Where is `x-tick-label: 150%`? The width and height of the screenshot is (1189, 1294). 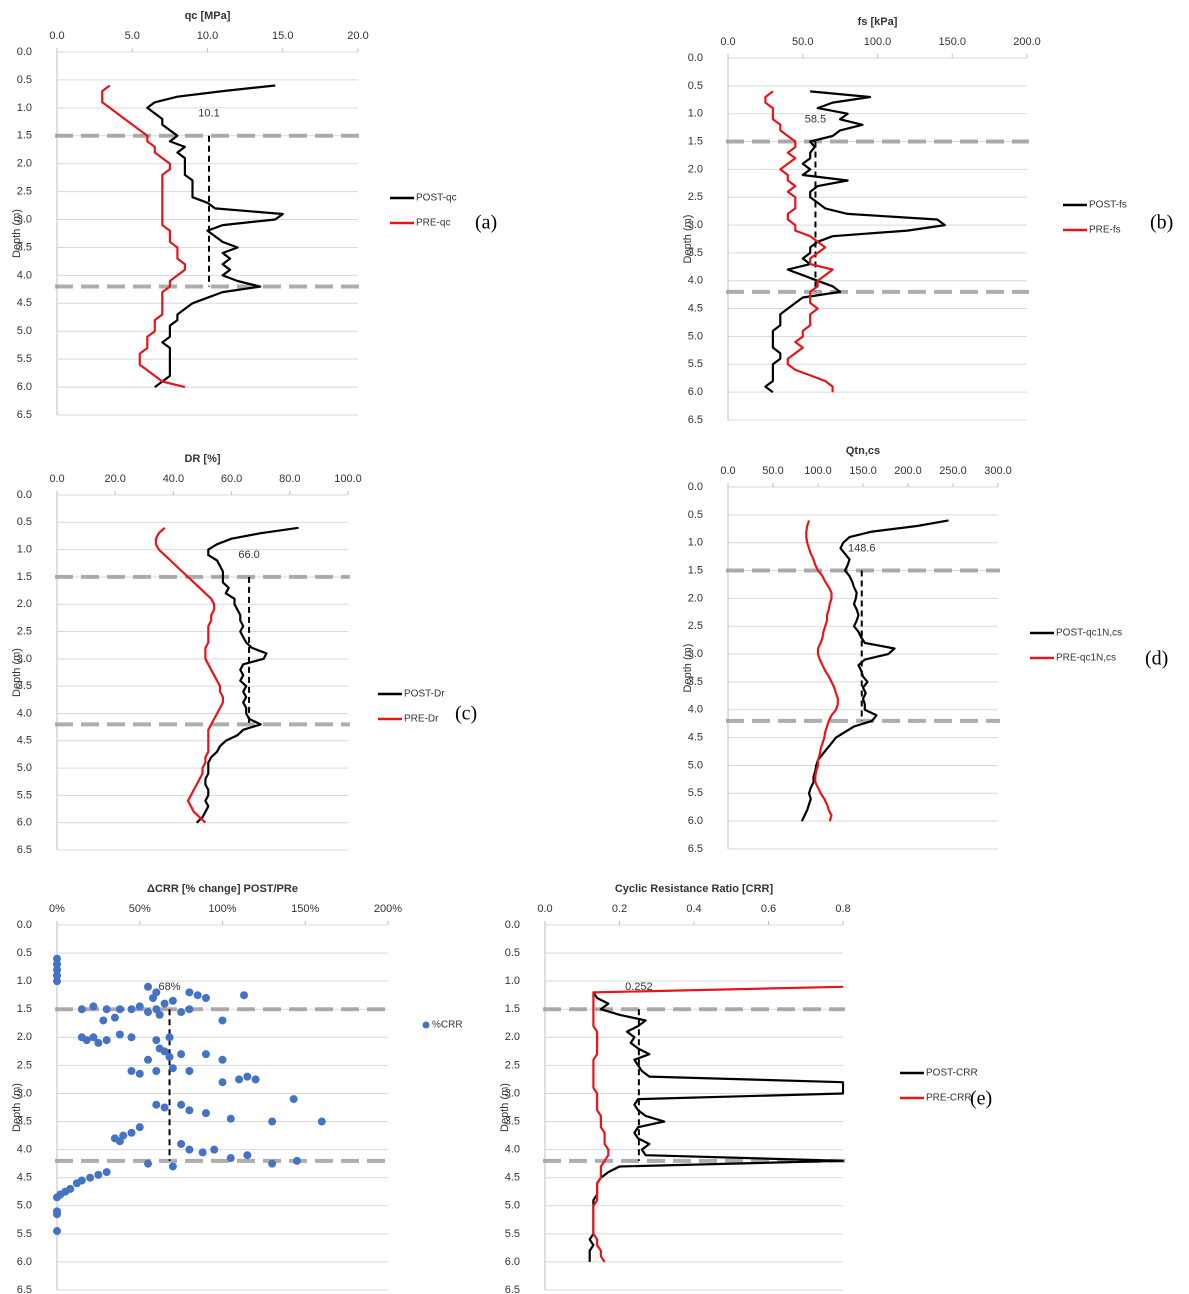 x-tick-label: 150% is located at coordinates (305, 909).